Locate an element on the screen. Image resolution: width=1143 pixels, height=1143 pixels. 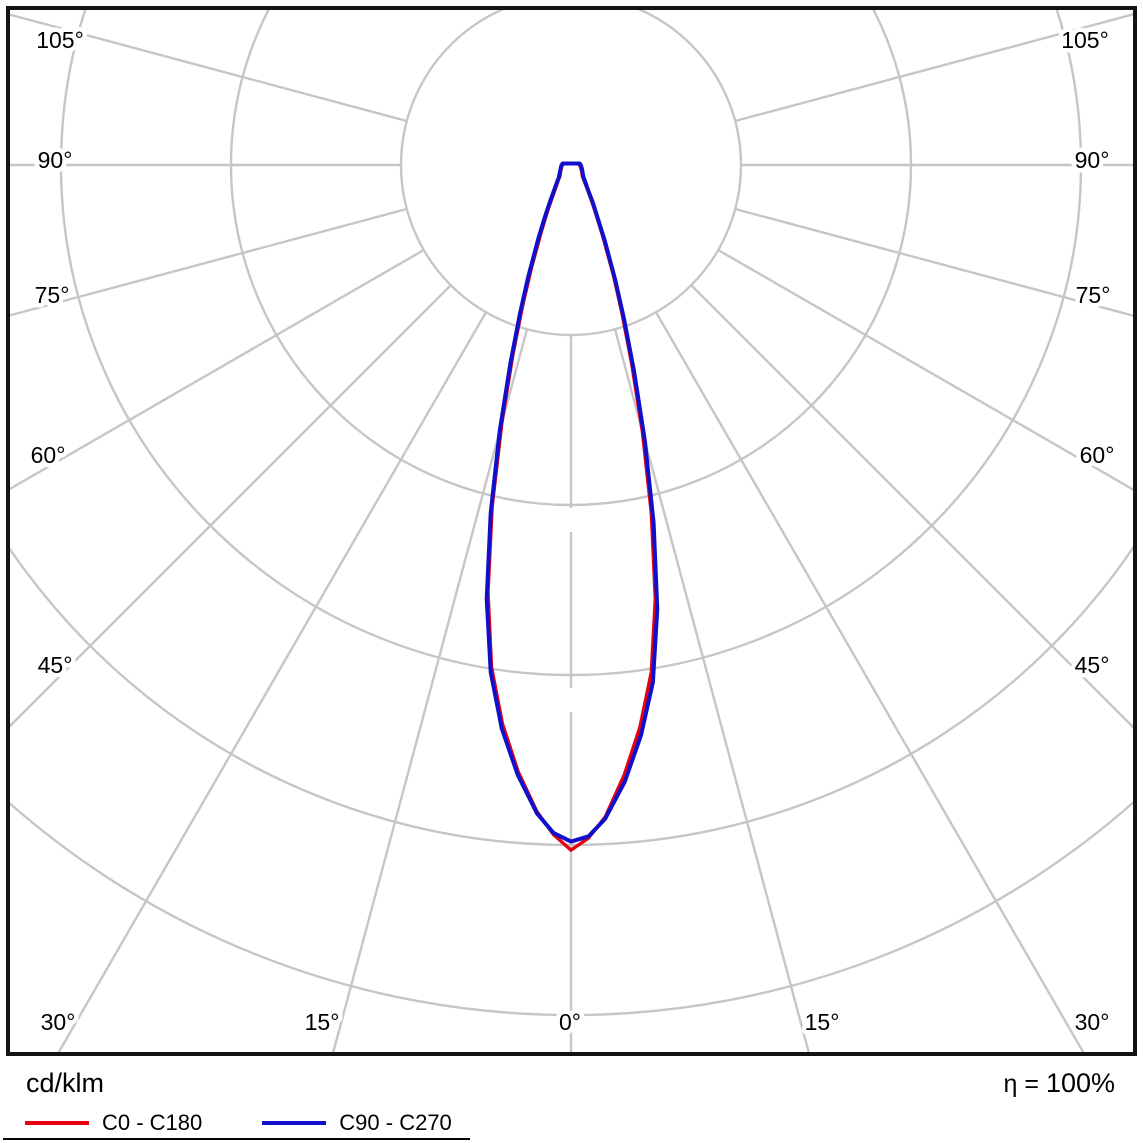
chart-footer: cd/klm η = 100% C0 - C180 C90 - C270 is located at coordinates (571, 1100).